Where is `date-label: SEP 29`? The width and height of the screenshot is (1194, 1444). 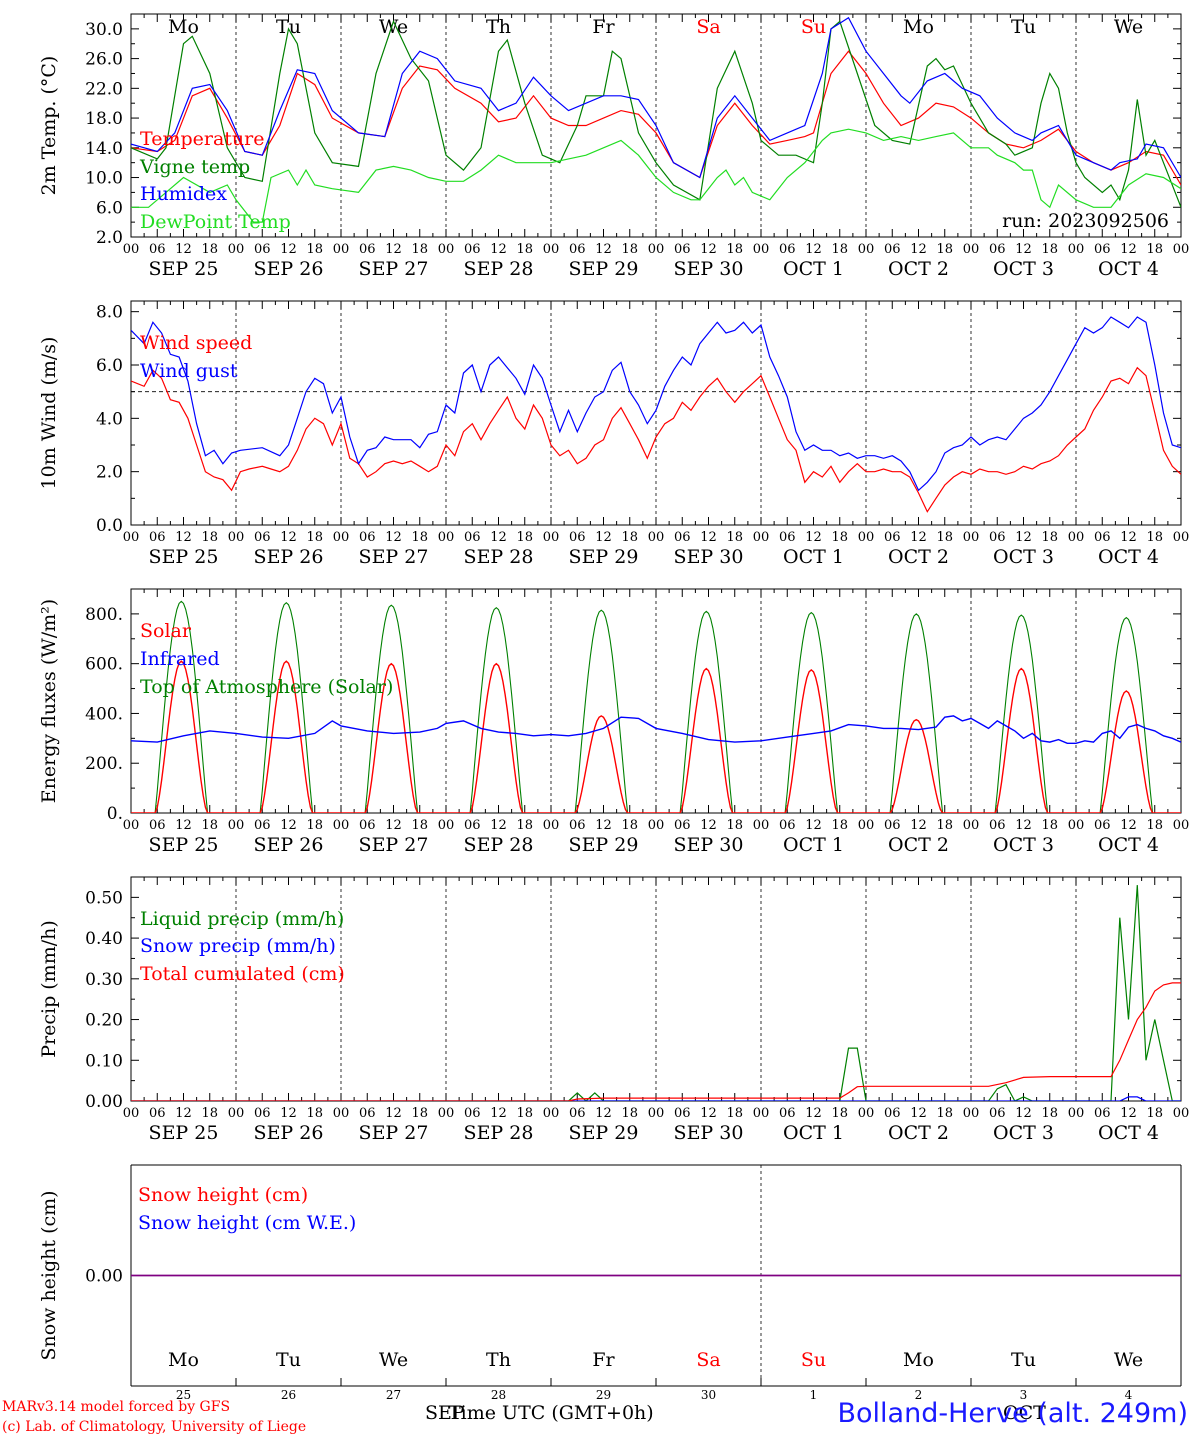 date-label: SEP 29 is located at coordinates (604, 269).